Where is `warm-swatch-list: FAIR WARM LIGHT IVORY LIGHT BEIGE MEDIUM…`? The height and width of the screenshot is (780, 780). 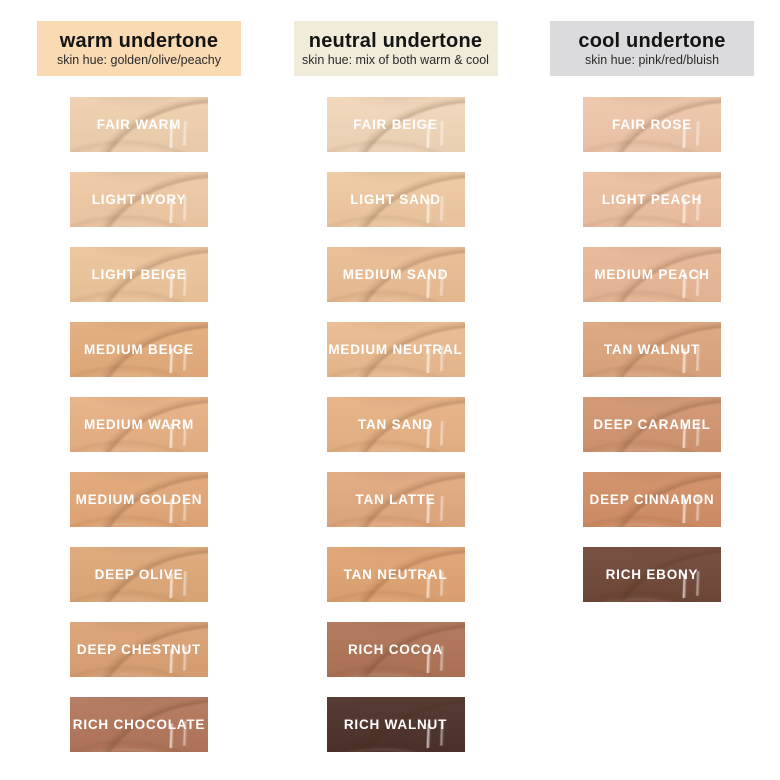
warm-swatch-list: FAIR WARM LIGHT IVORY LIGHT BEIGE MEDIUM… is located at coordinates (139, 424).